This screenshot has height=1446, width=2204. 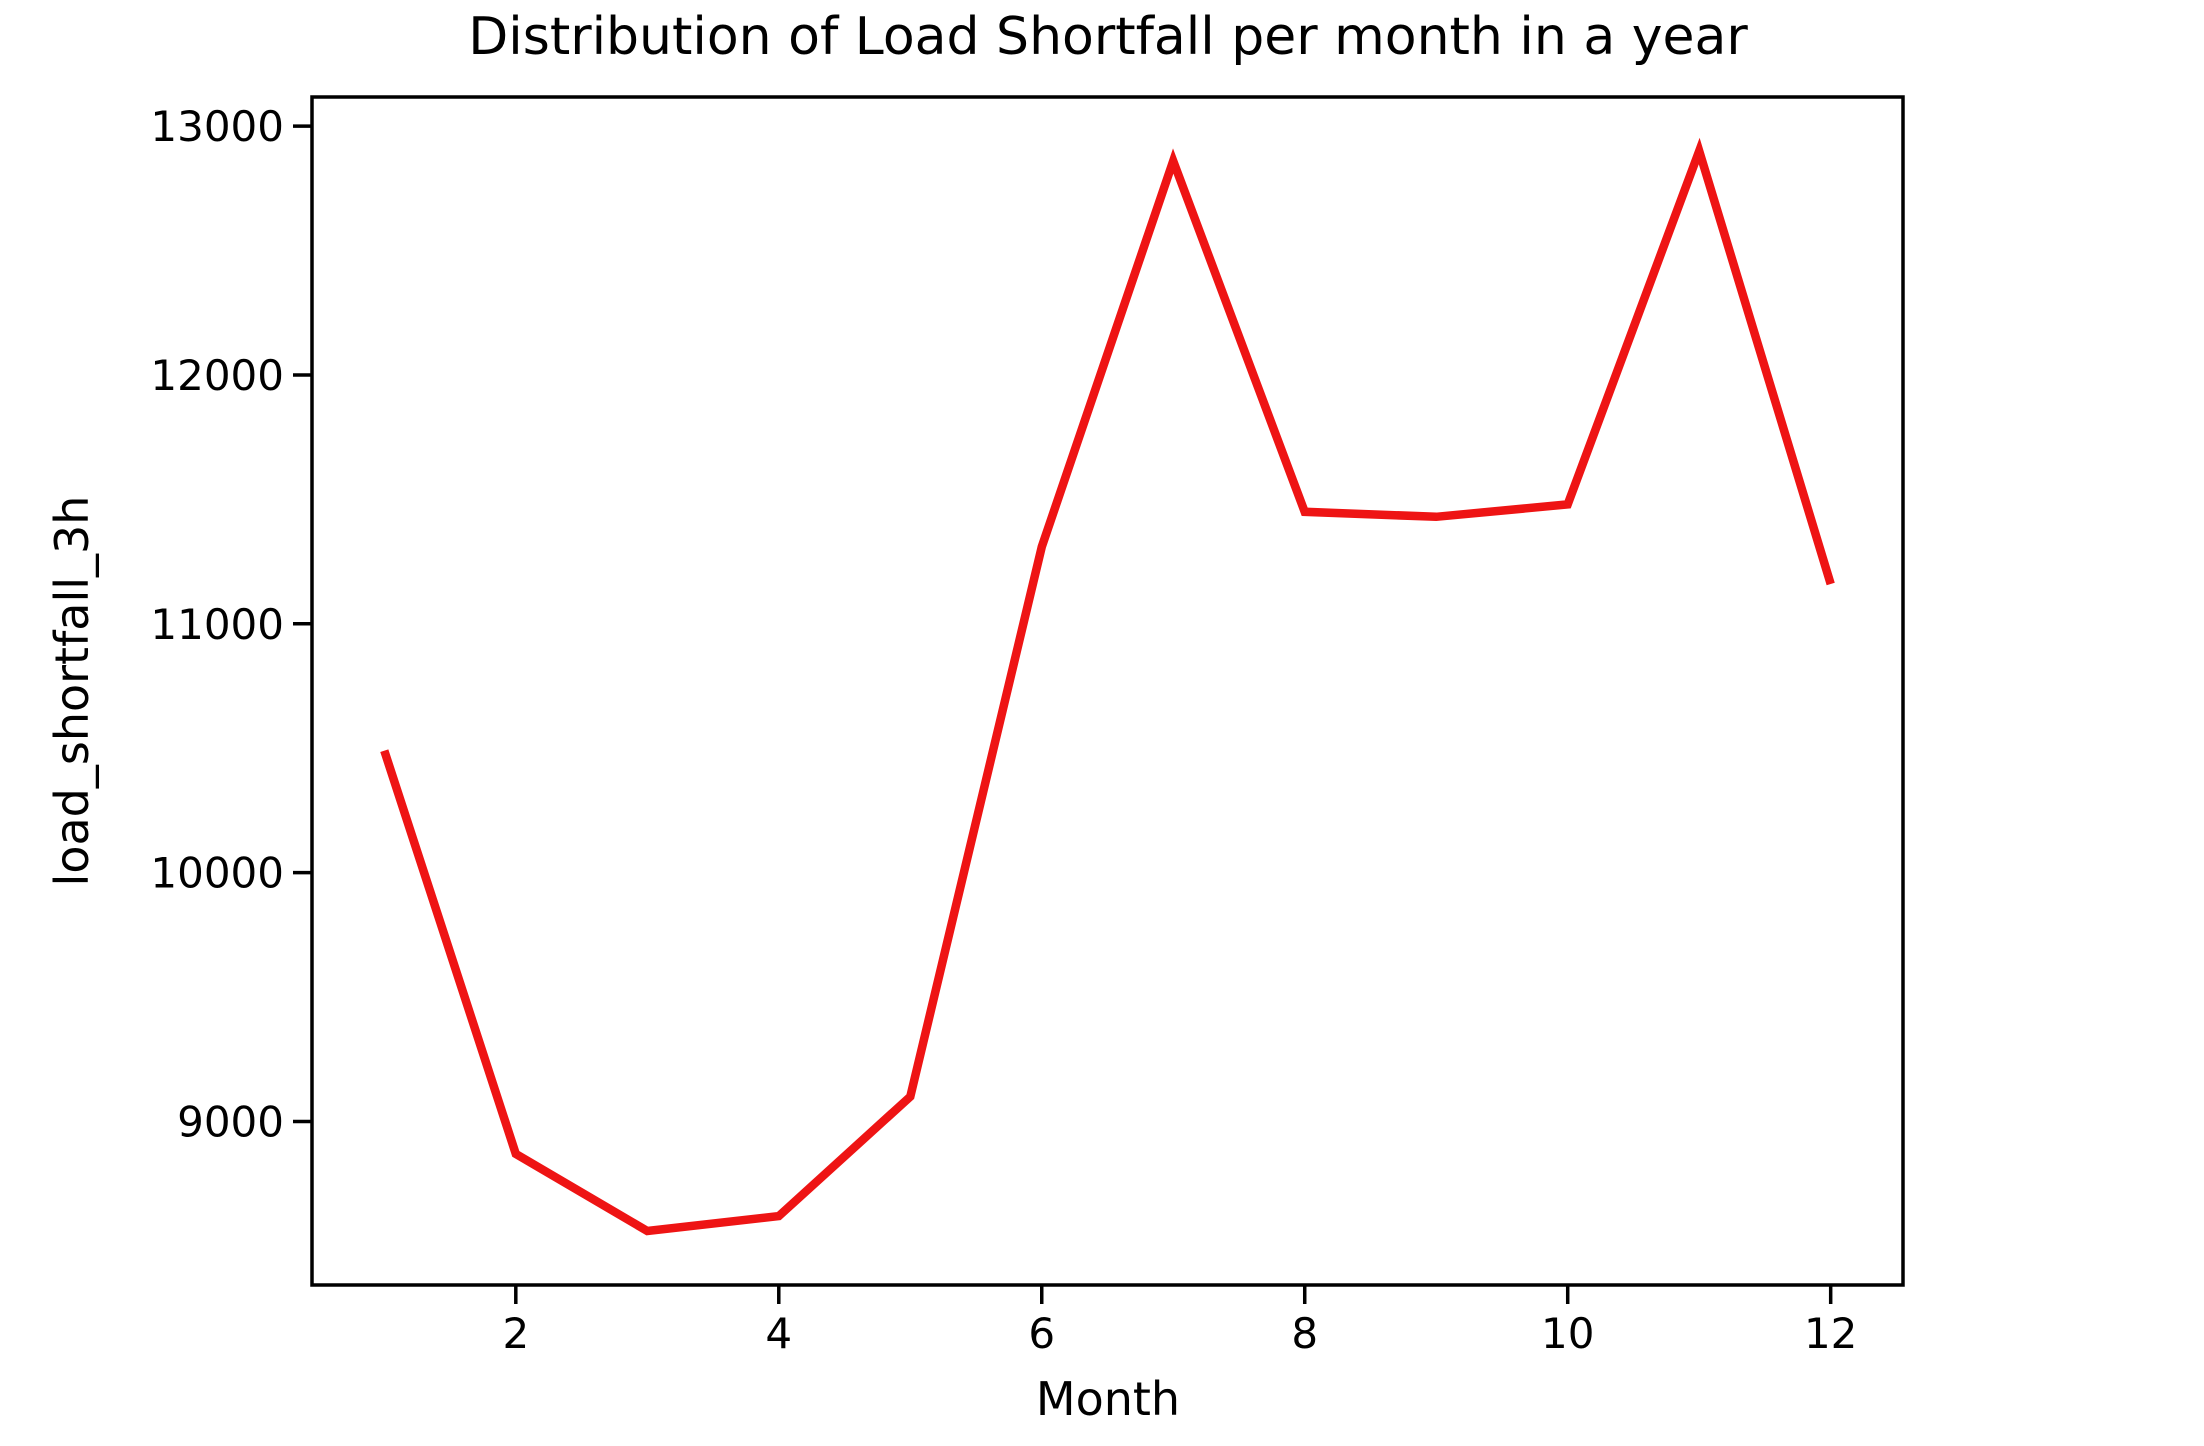 What do you see at coordinates (217, 375) in the screenshot?
I see `y-tick-label: 12000` at bounding box center [217, 375].